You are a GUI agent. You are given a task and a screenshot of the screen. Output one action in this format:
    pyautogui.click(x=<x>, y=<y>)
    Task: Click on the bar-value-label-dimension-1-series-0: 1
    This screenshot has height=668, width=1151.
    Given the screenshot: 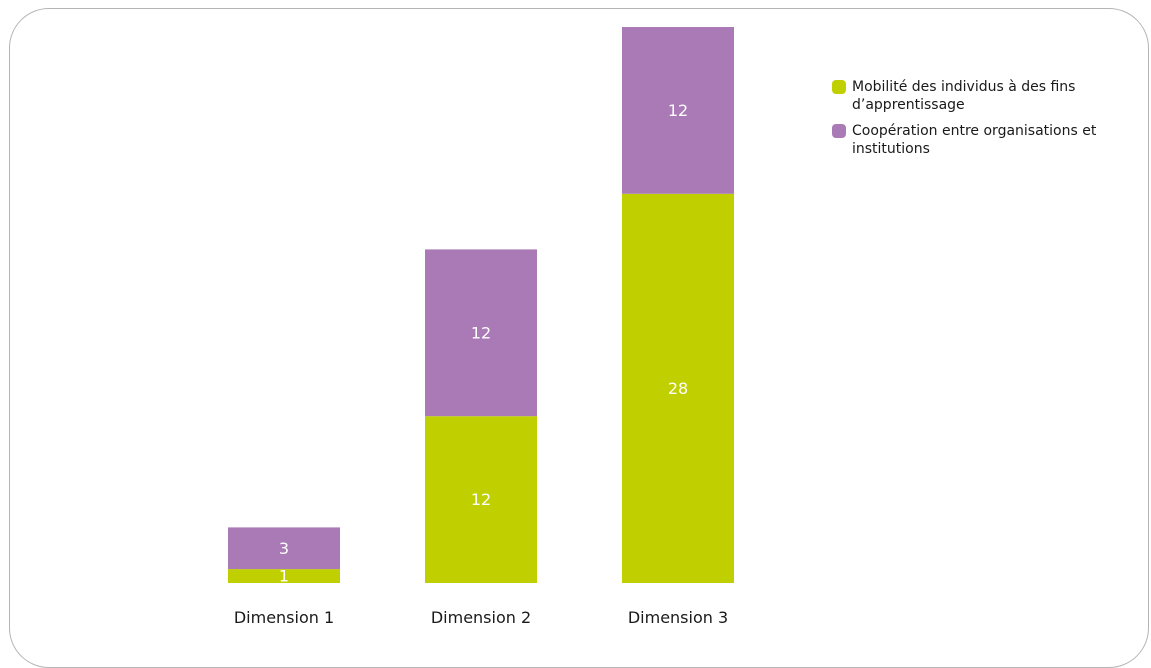 What is the action you would take?
    pyautogui.click(x=284, y=576)
    